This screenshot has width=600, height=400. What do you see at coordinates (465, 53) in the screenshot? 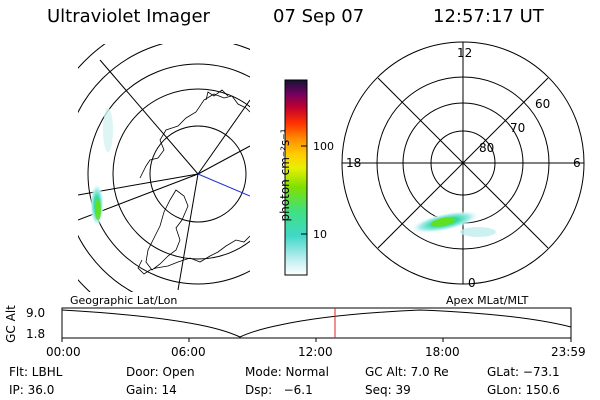
I see `mlt-label-12: 12` at bounding box center [465, 53].